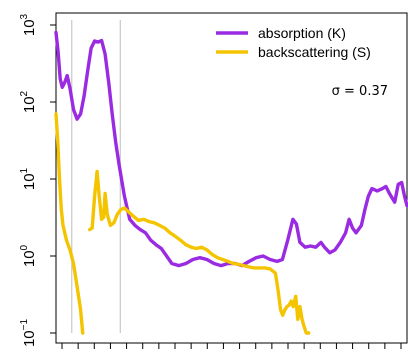 Image resolution: width=408 pixels, height=353 pixels. I want to click on y-tick-label-4: 102, so click(28, 101).